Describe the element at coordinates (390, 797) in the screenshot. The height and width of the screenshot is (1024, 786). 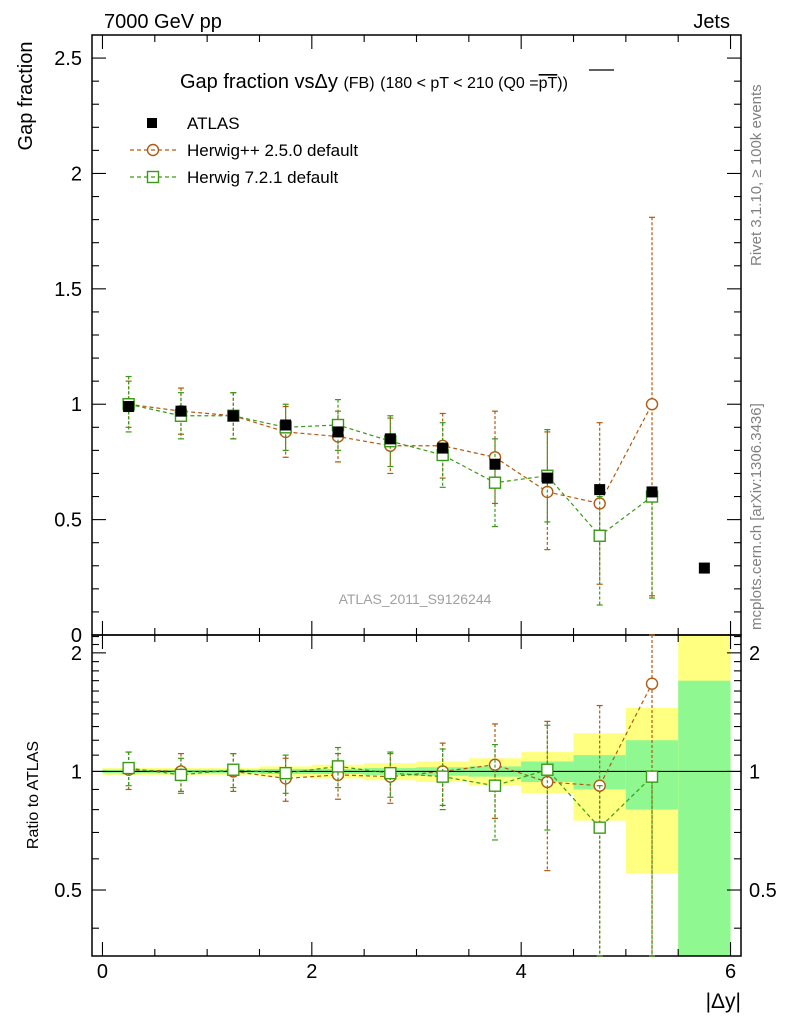
I see `ratio-herwig7-line` at that location.